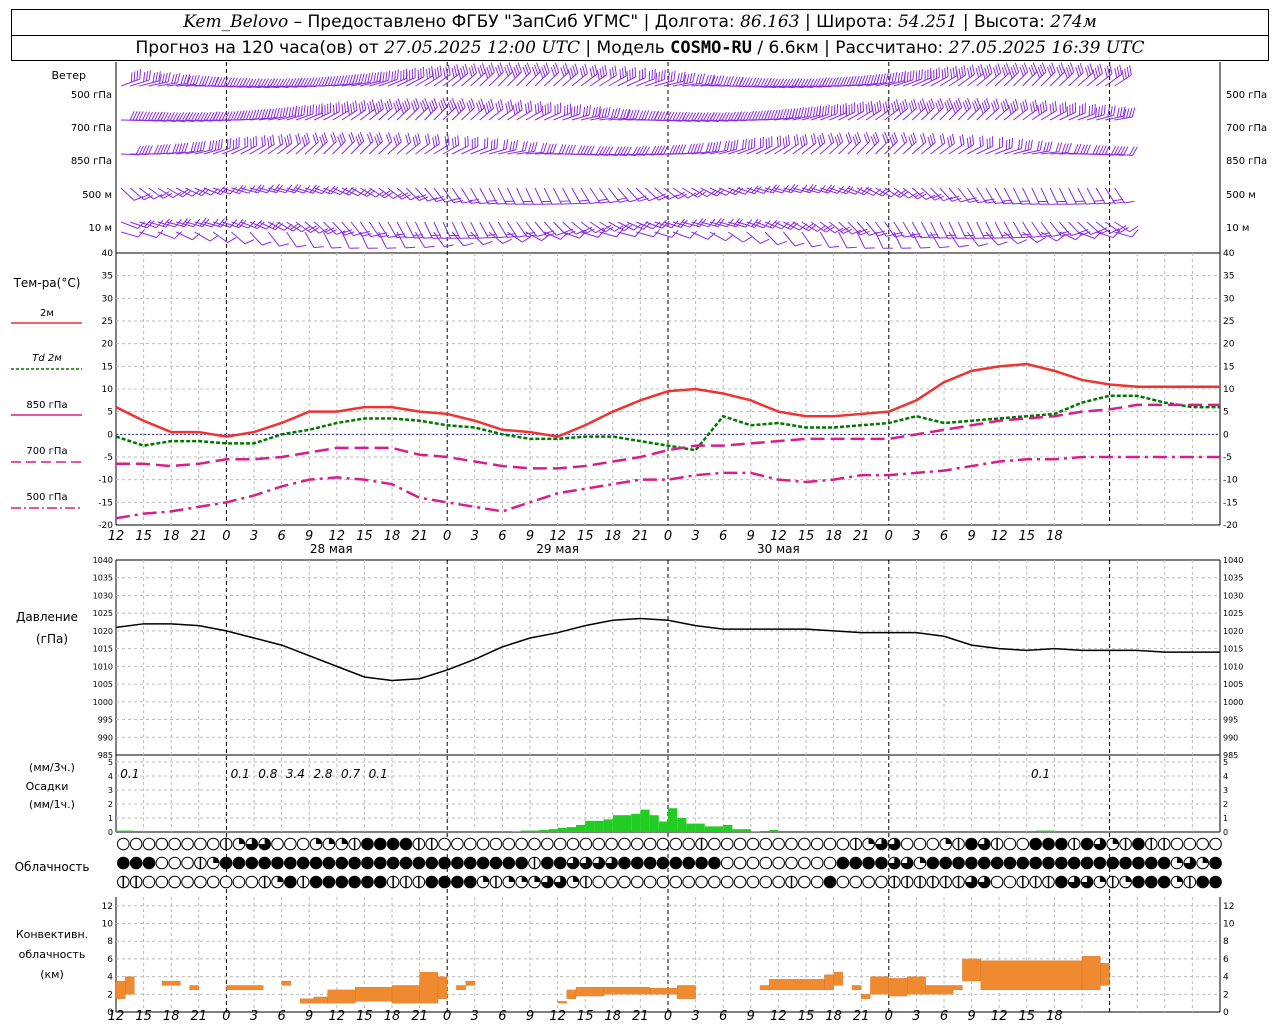 The image size is (1280, 1024). What do you see at coordinates (695, 536) in the screenshot?
I see `temp-x-tick: 3` at bounding box center [695, 536].